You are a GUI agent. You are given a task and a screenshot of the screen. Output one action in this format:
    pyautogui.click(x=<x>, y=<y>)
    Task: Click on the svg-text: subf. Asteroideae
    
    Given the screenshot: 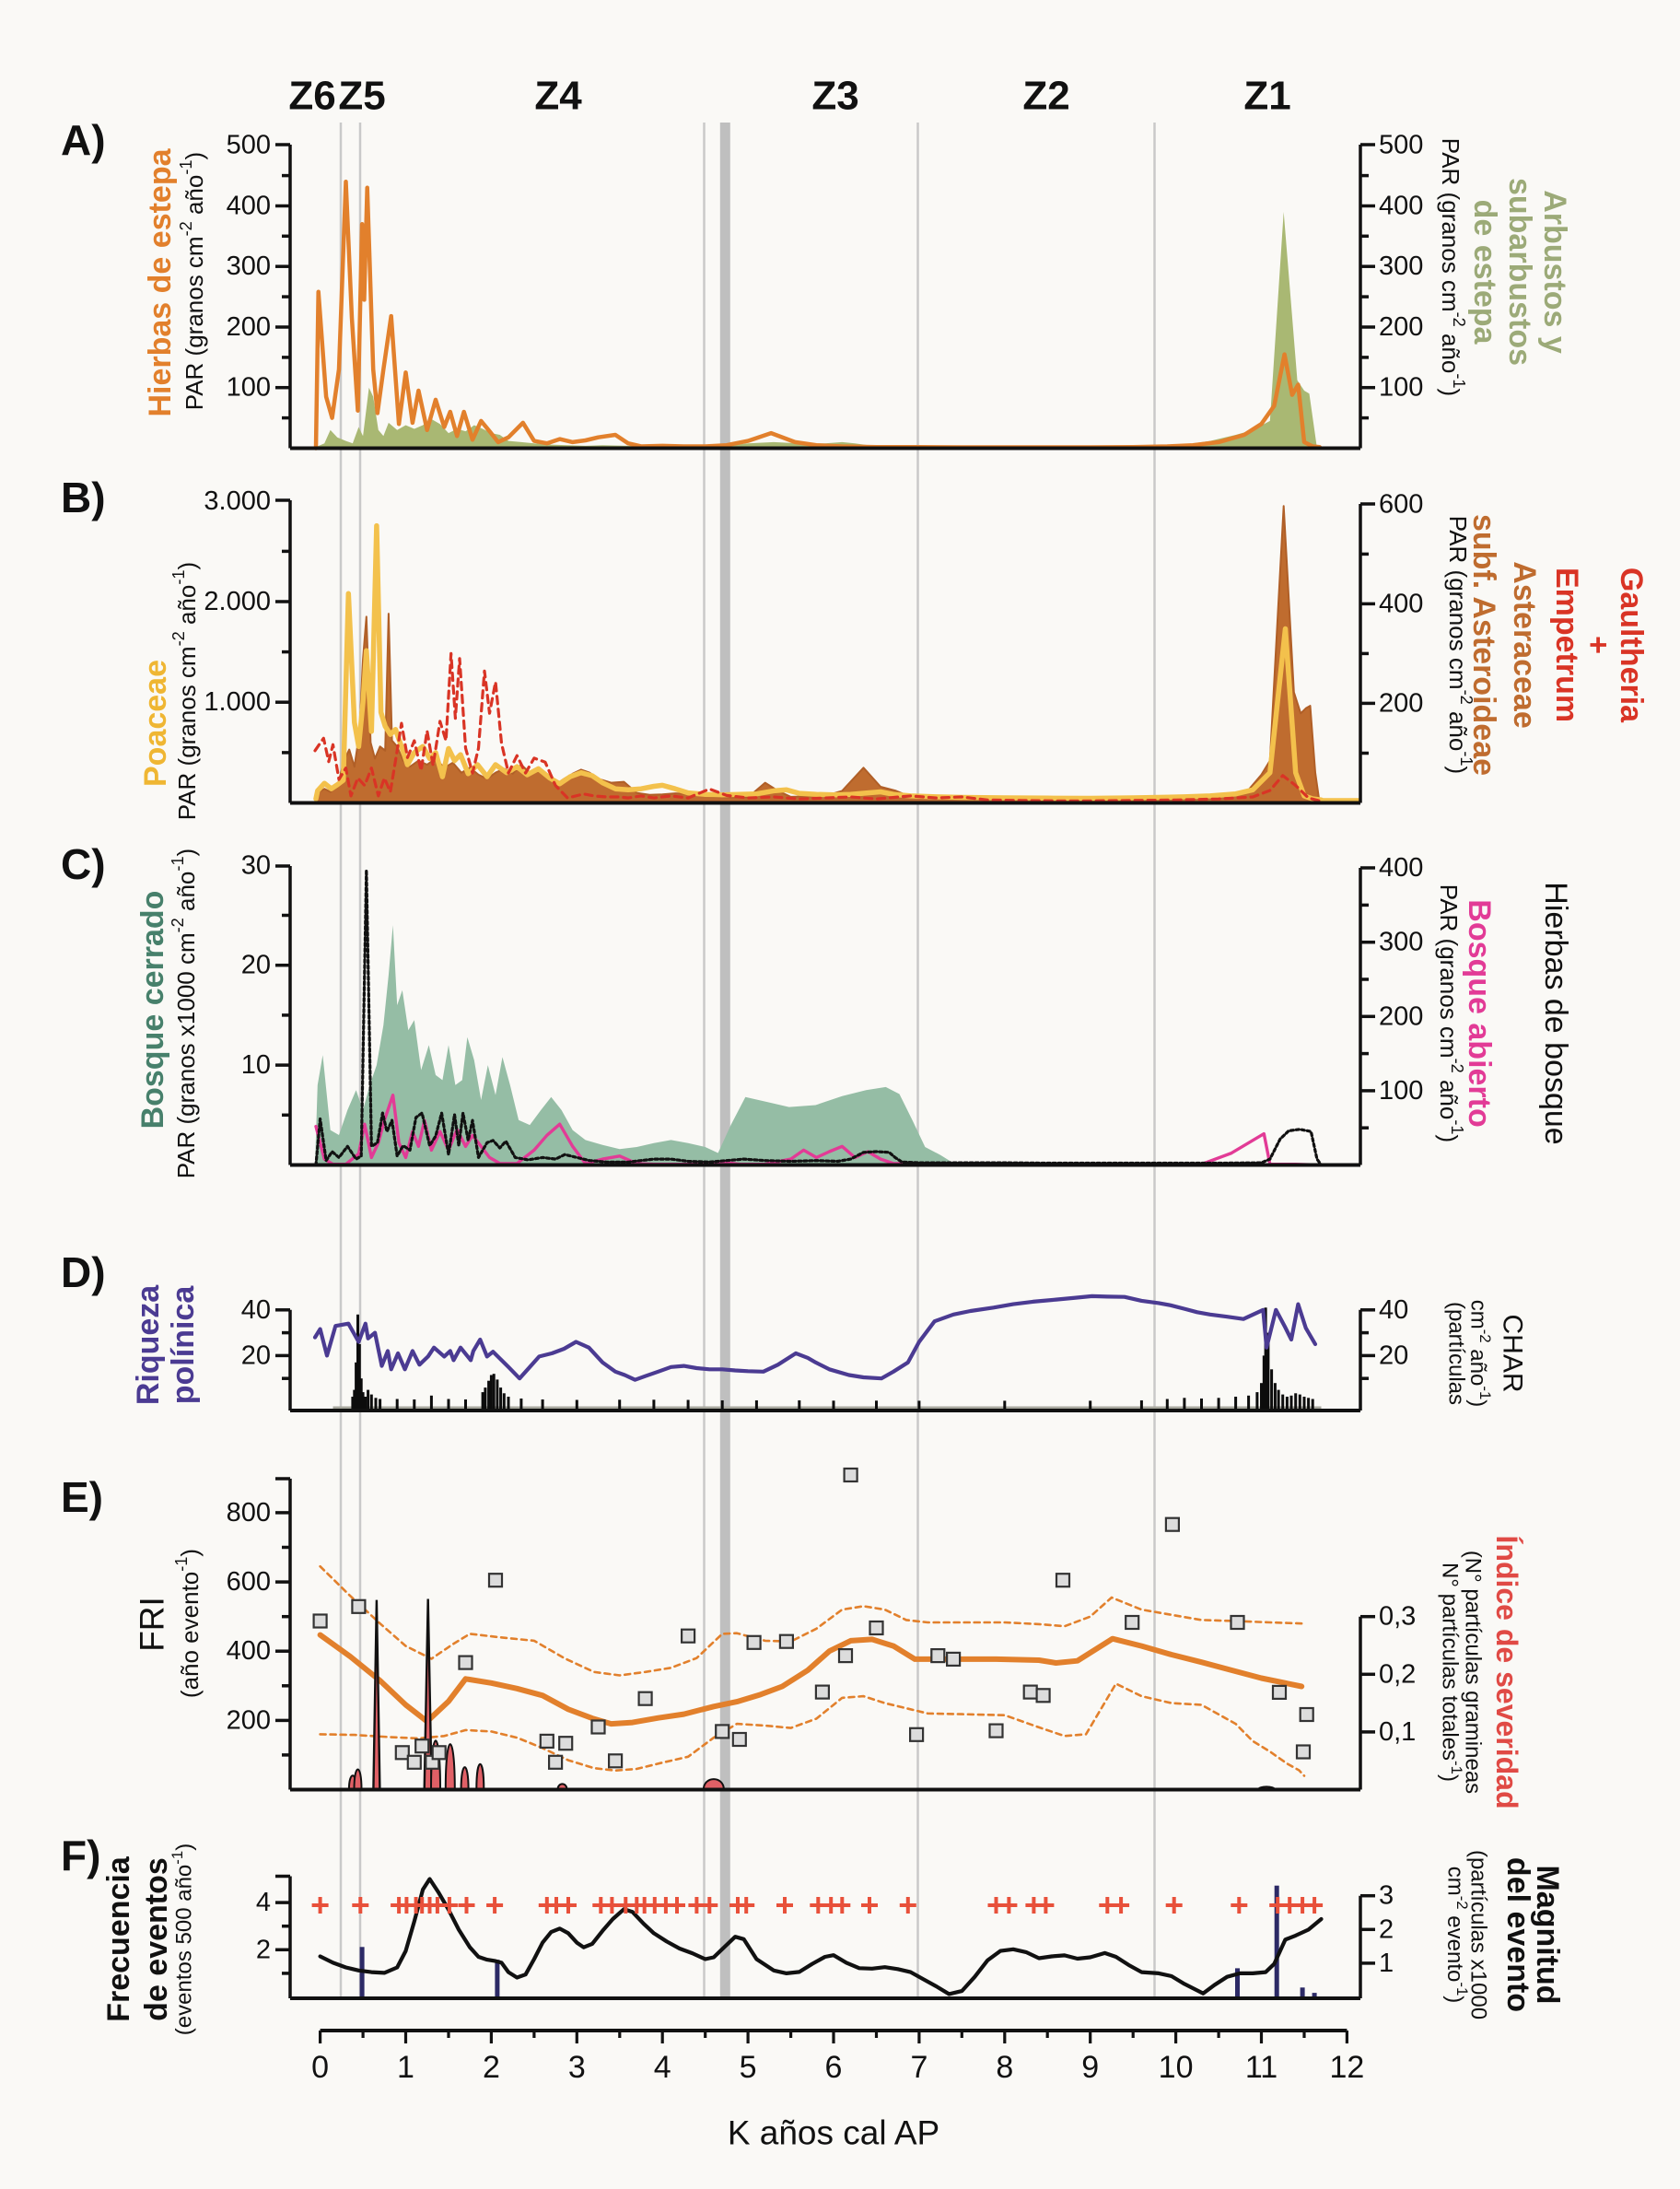 What is the action you would take?
    pyautogui.click(x=1483, y=645)
    